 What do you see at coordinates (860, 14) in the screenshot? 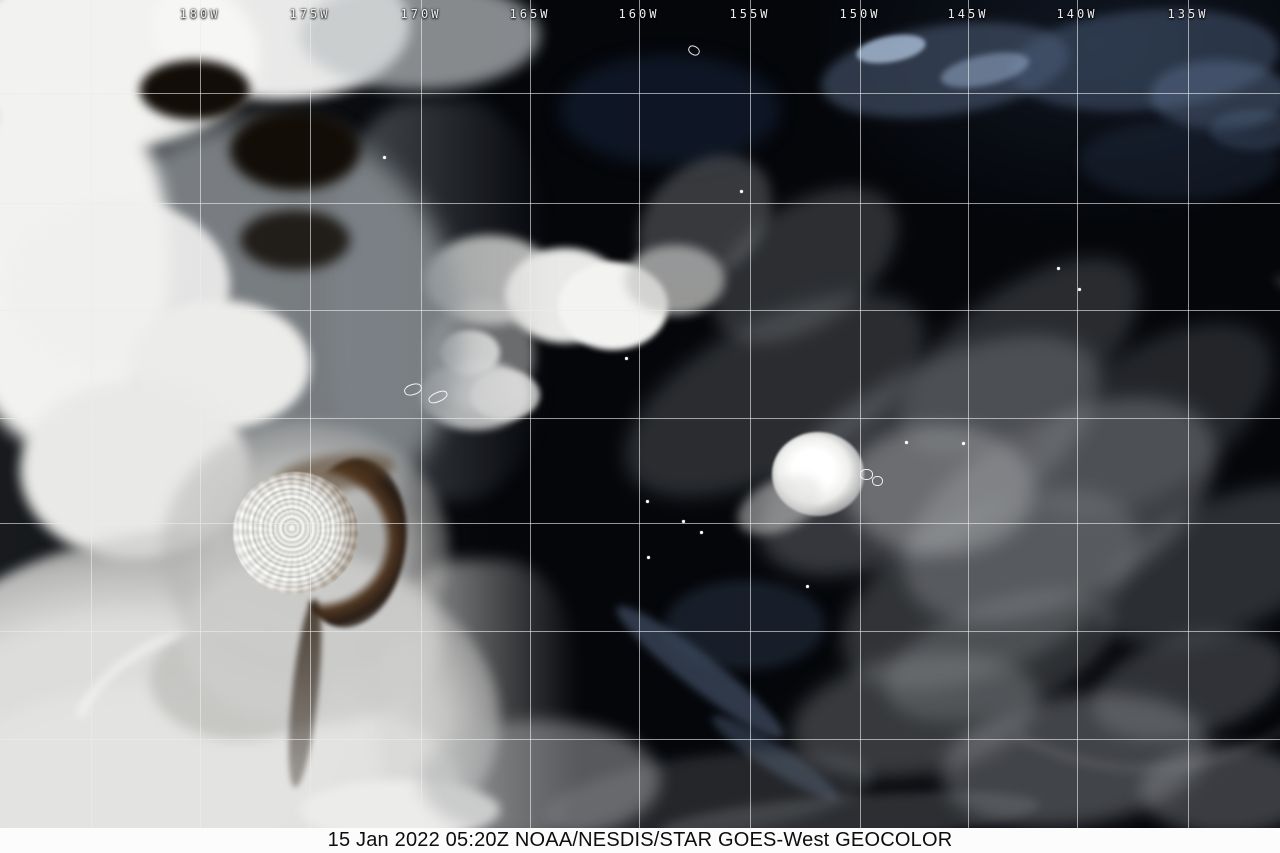
I see `longitude-label: 150W` at bounding box center [860, 14].